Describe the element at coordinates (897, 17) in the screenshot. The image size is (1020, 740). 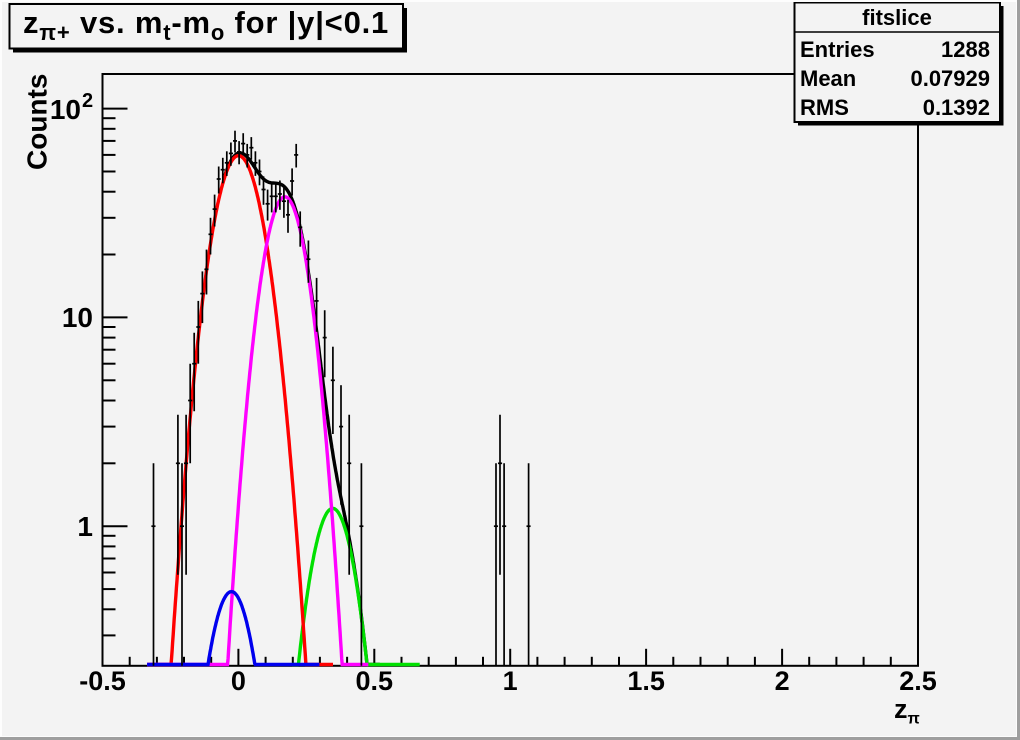
I see `svg-text: fitslice` at that location.